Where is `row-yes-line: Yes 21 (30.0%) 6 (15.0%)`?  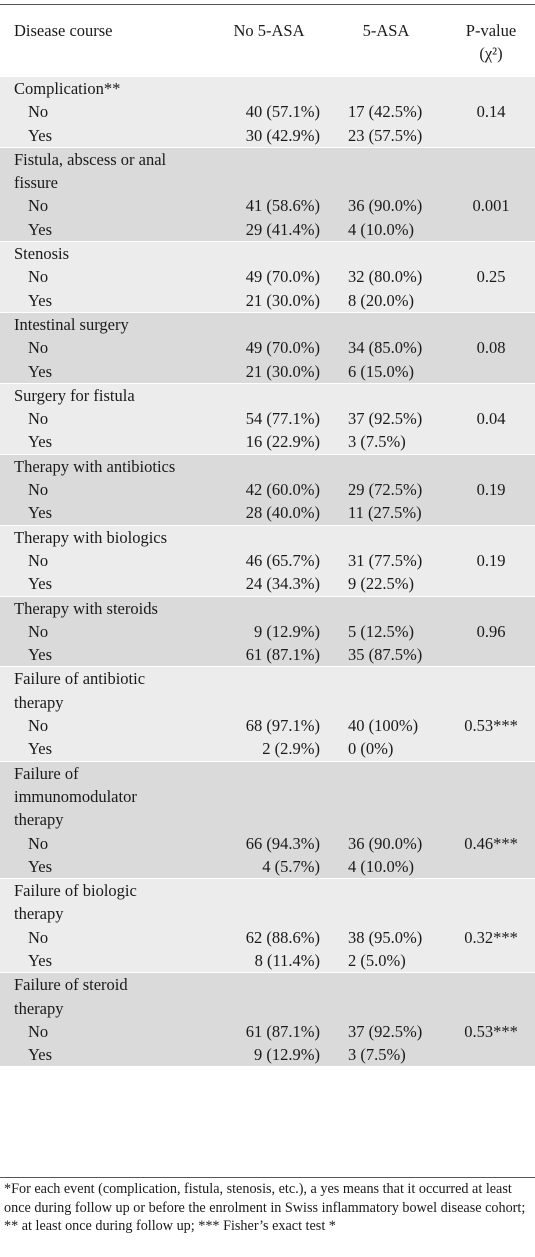 row-yes-line: Yes 21 (30.0%) 6 (15.0%) is located at coordinates (267, 371).